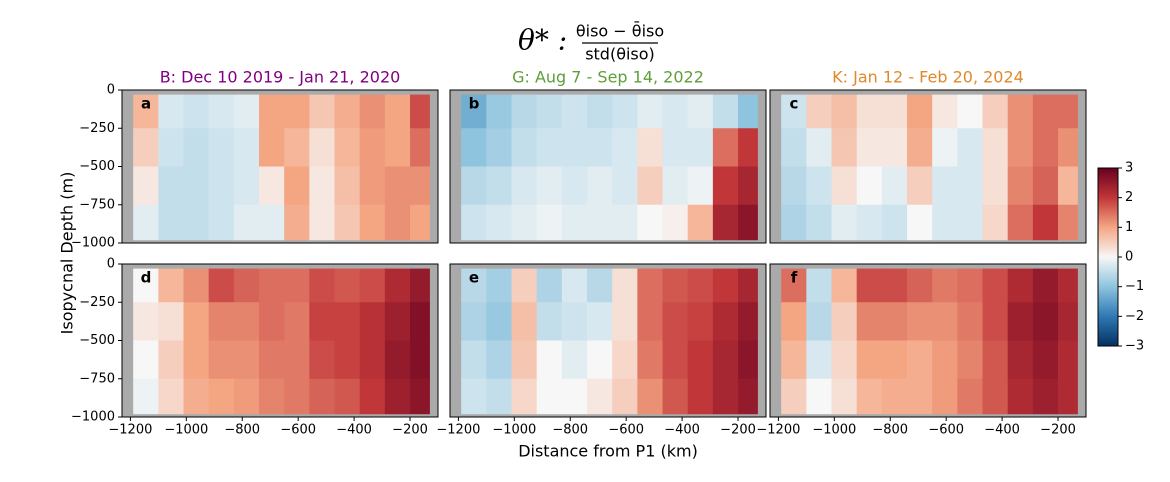  What do you see at coordinates (1134, 316) in the screenshot?
I see `colorbar-tick-label: −2` at bounding box center [1134, 316].